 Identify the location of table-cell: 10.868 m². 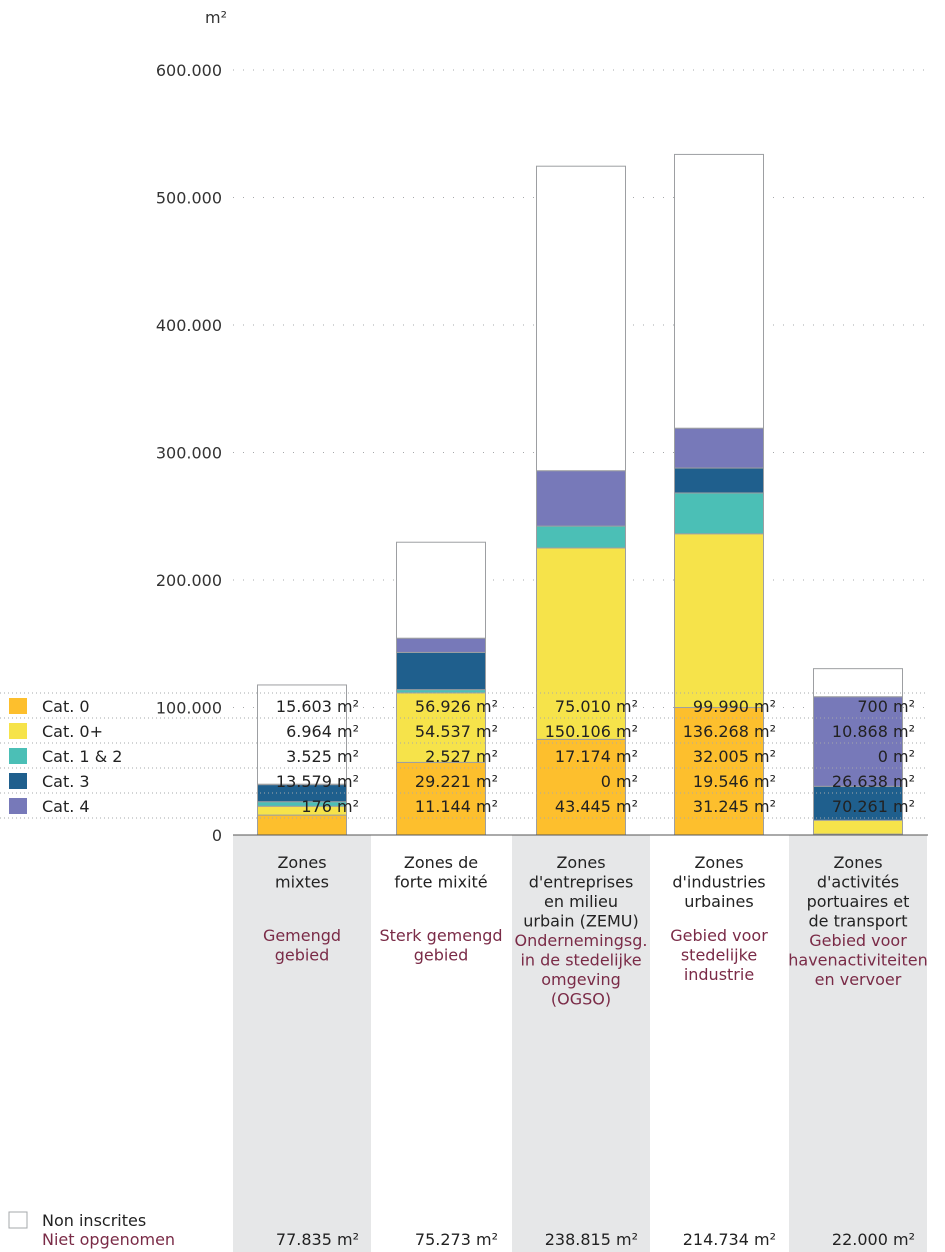
(873, 731).